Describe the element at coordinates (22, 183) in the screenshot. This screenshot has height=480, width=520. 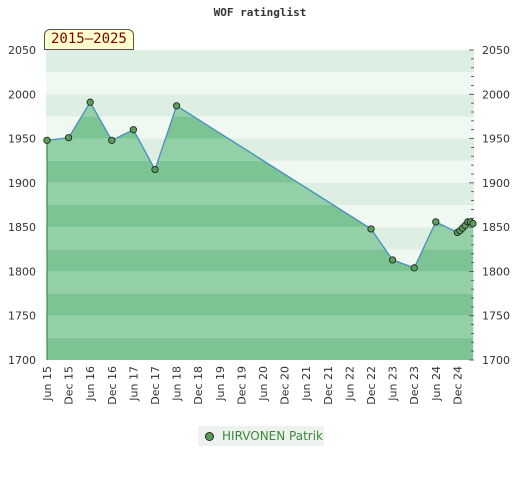
I see `y-tick-label-left: 1900` at that location.